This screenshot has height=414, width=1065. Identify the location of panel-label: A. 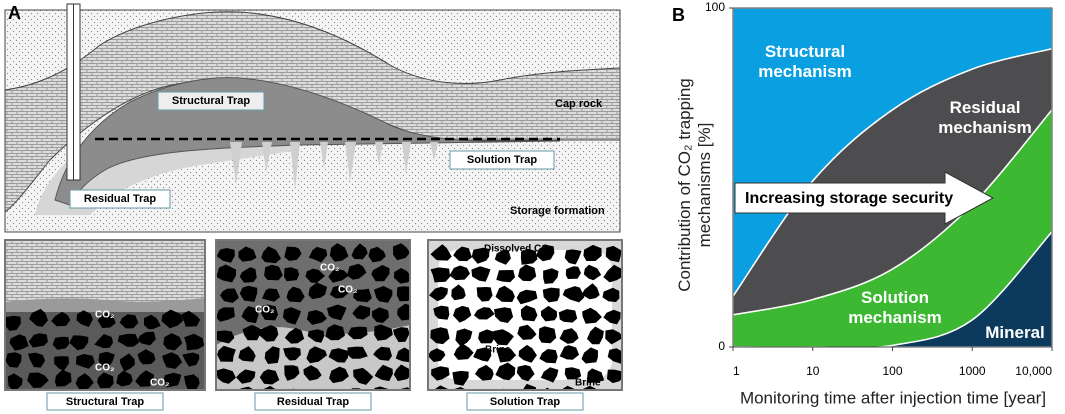
(14, 13).